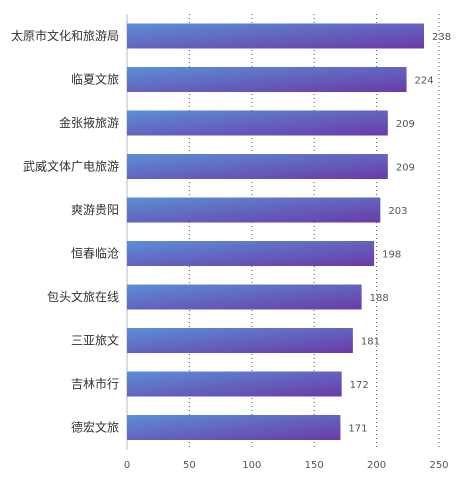 The height and width of the screenshot is (488, 470). I want to click on category-label: 爽游贵阳, so click(95, 210).